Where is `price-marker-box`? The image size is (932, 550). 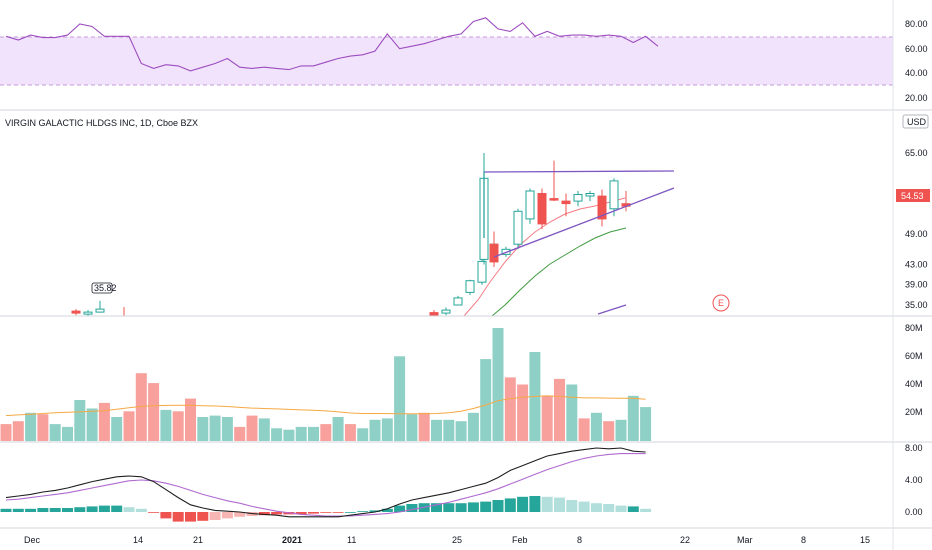
price-marker-box is located at coordinates (102, 288).